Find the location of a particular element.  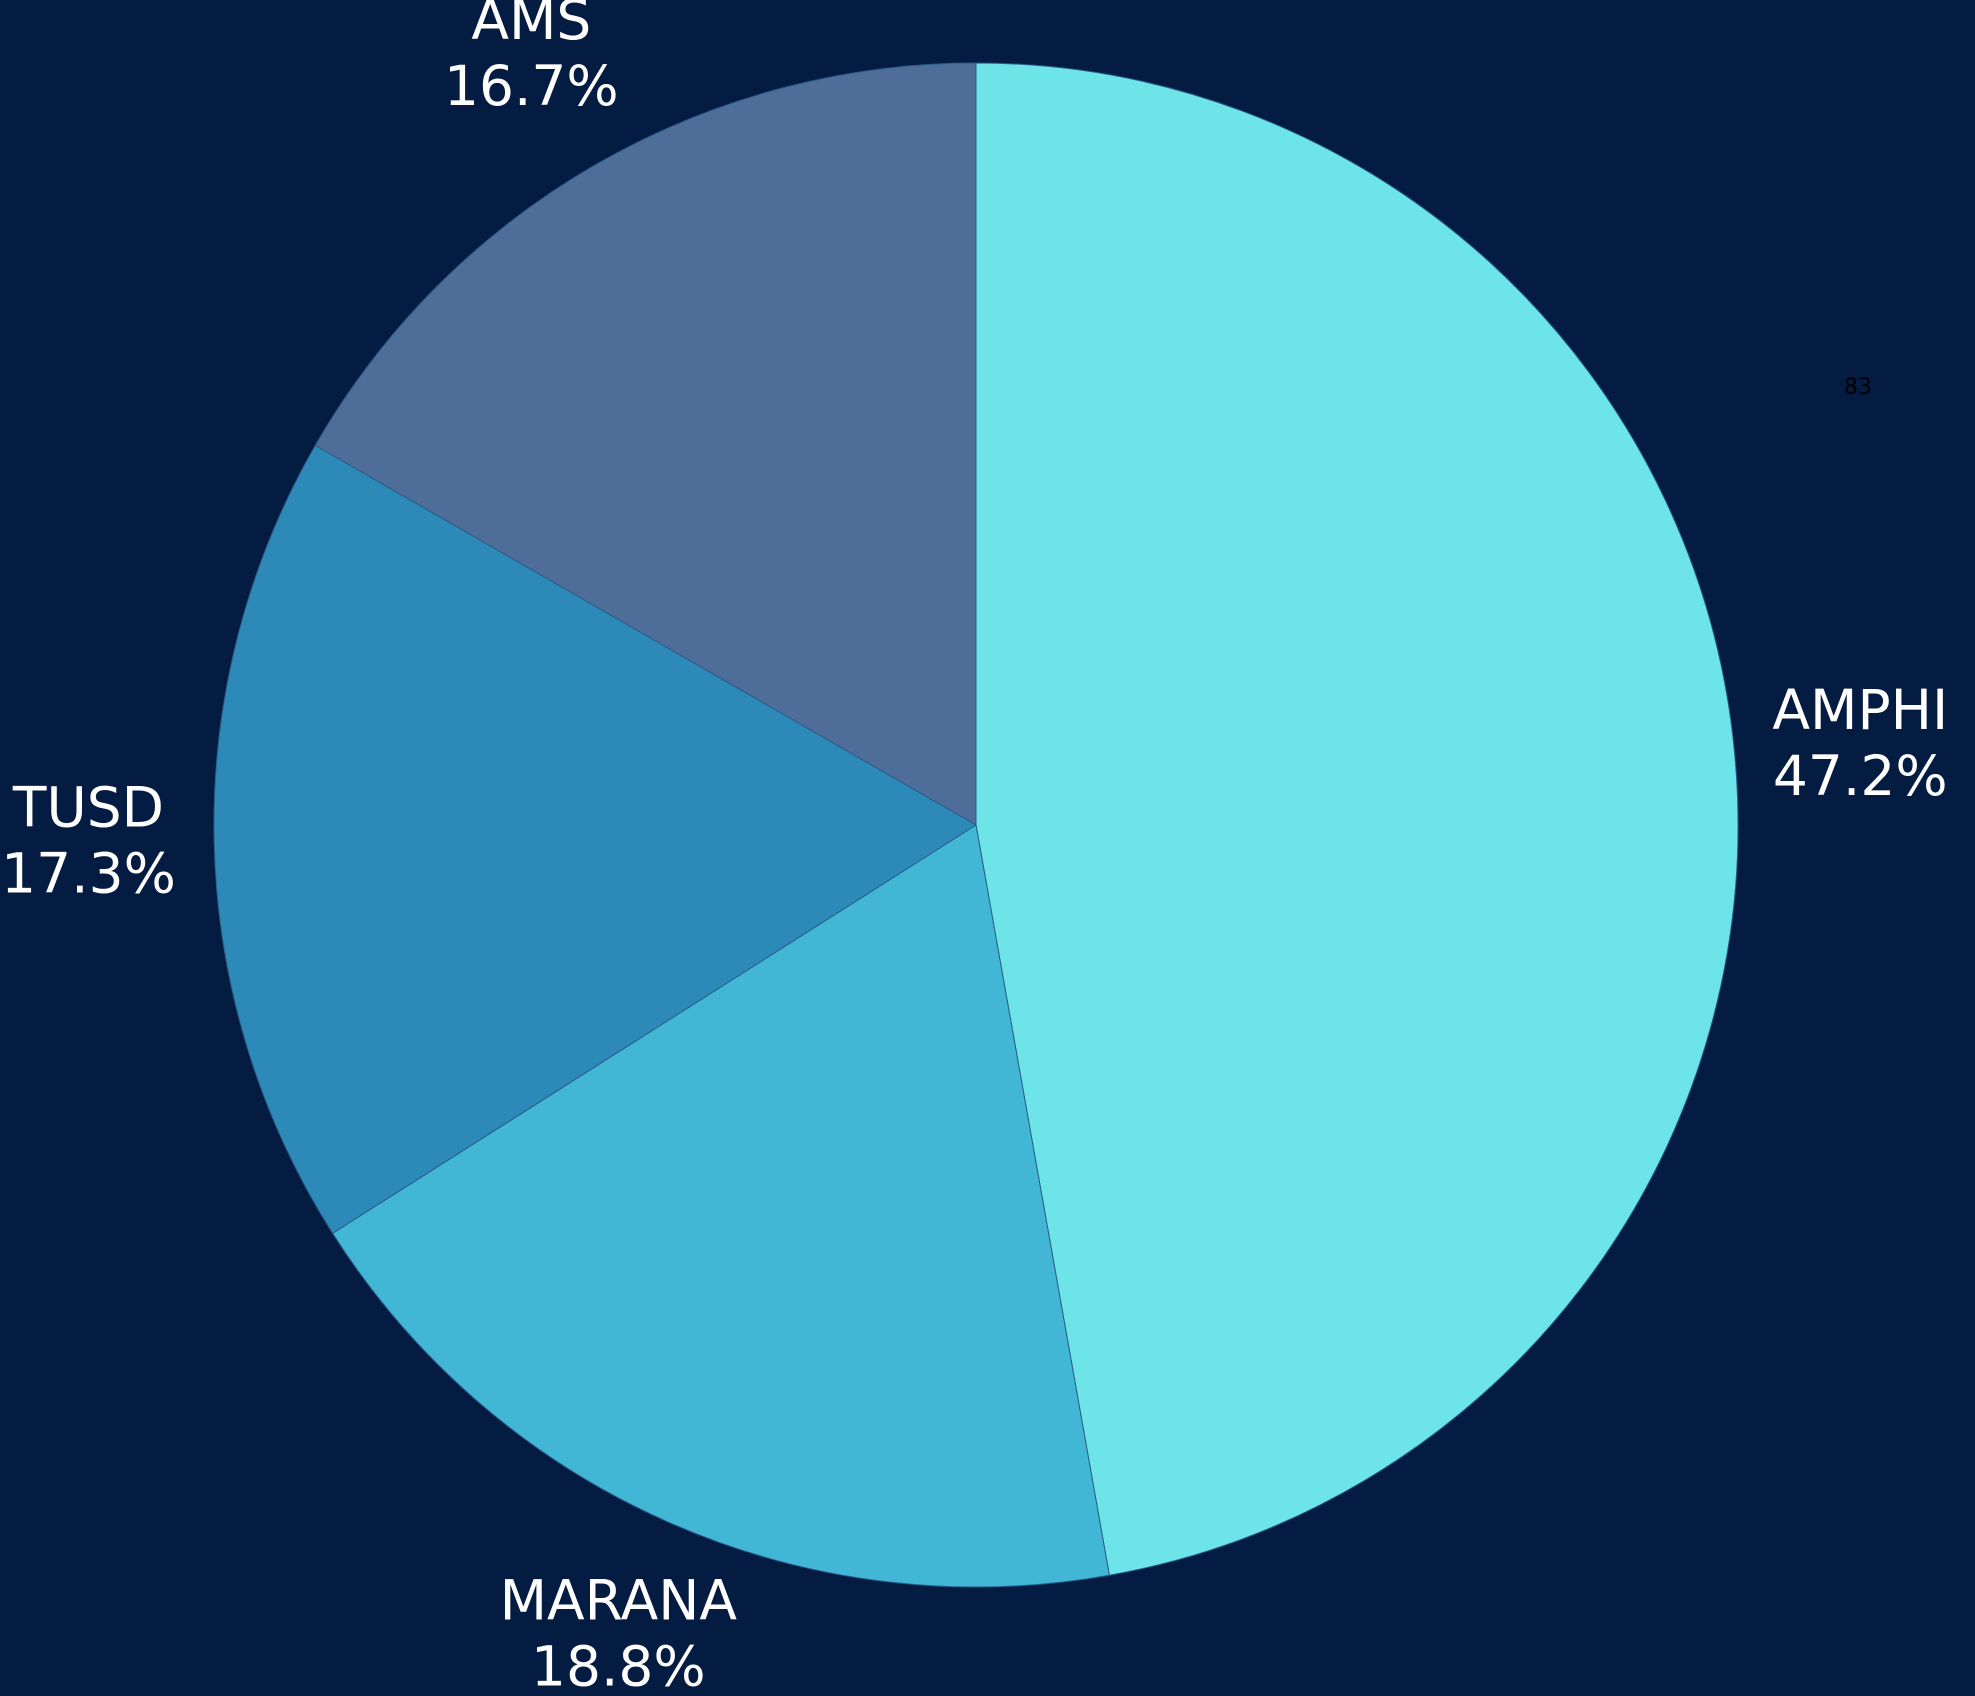

slice-label: TUSD is located at coordinates (88, 808).